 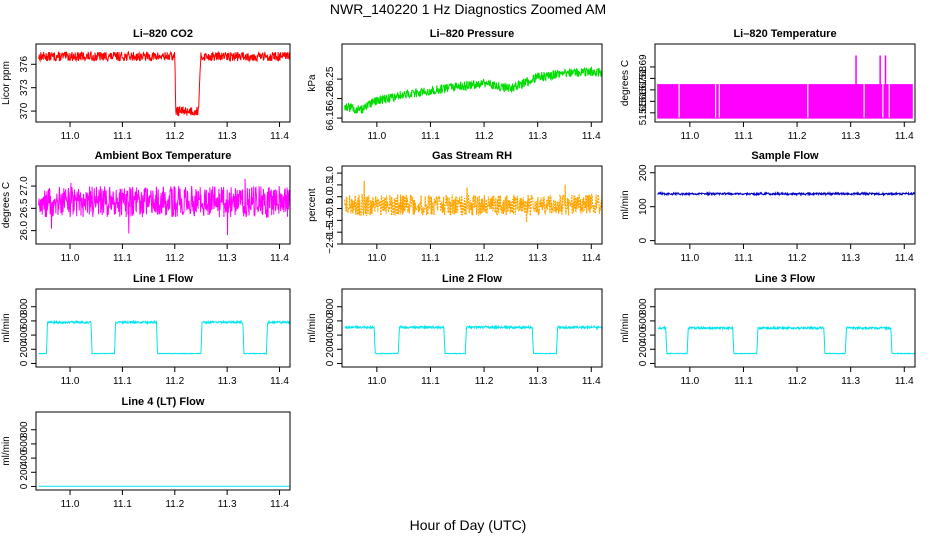 What do you see at coordinates (643, 89) in the screenshot?
I see `y-tick-label: 51.67` at bounding box center [643, 89].